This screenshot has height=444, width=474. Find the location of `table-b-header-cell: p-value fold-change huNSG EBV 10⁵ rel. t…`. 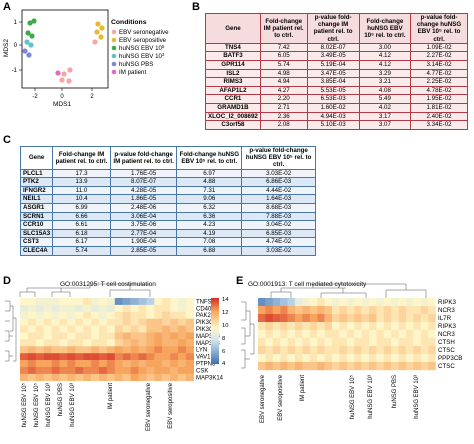

table-b-header-cell: p-value fold-change huNSG EBV 10⁵ rel. t… is located at coordinates (439, 28).